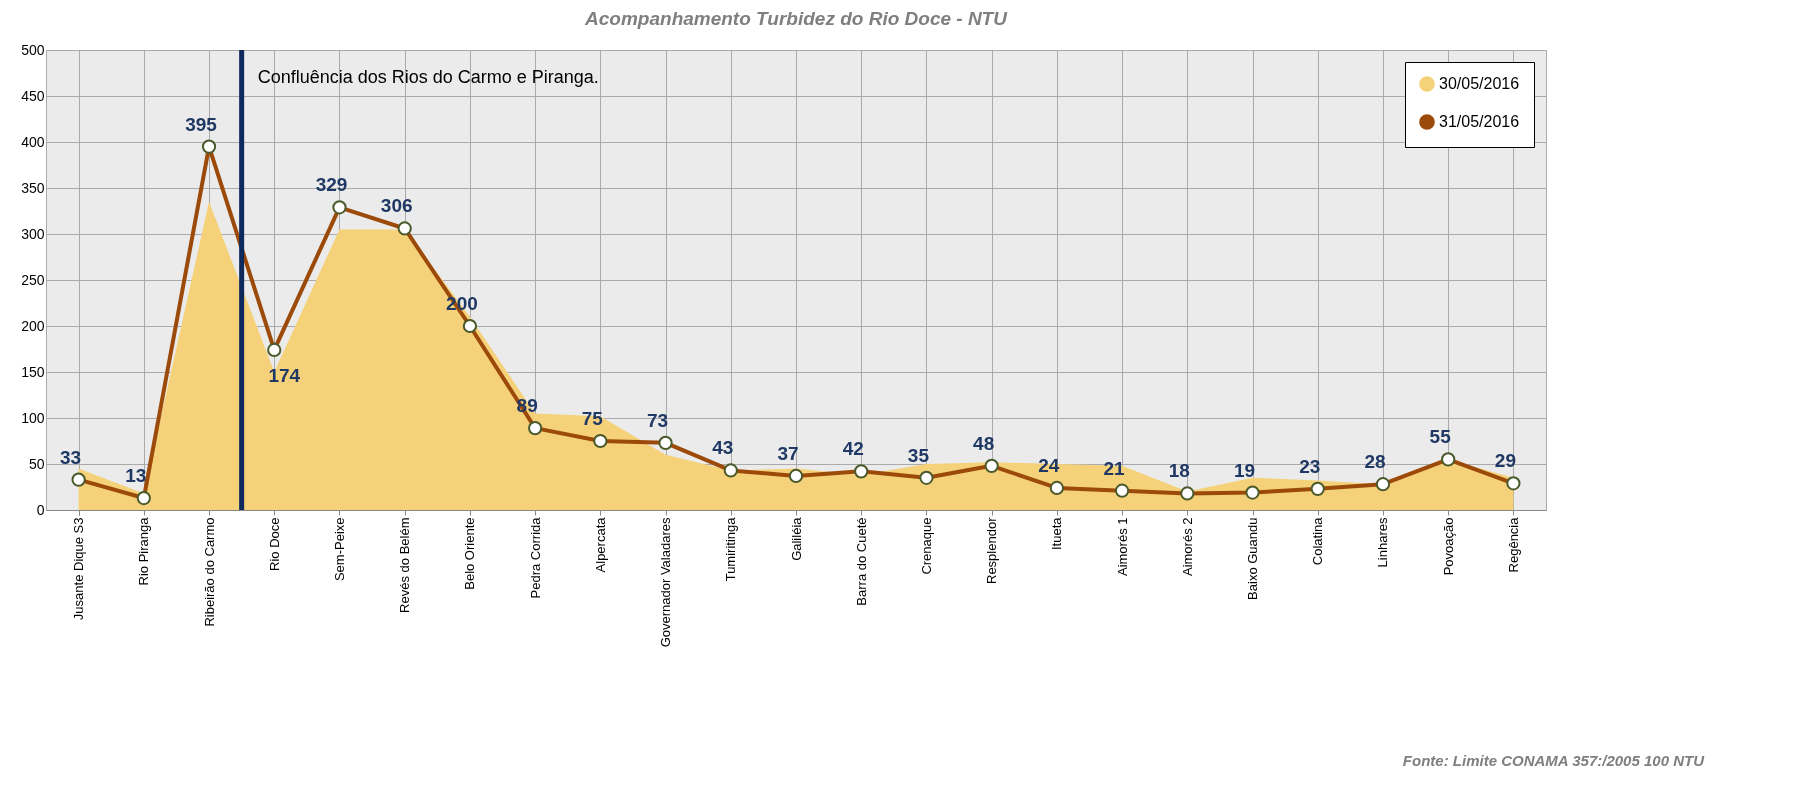  What do you see at coordinates (861, 561) in the screenshot?
I see `x-tick-label: Barra do Cueté` at bounding box center [861, 561].